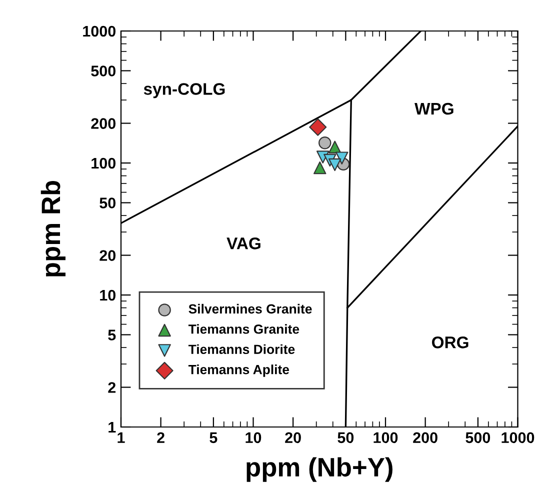  What do you see at coordinates (108, 255) in the screenshot?
I see `y-tick-label: 20` at bounding box center [108, 255].